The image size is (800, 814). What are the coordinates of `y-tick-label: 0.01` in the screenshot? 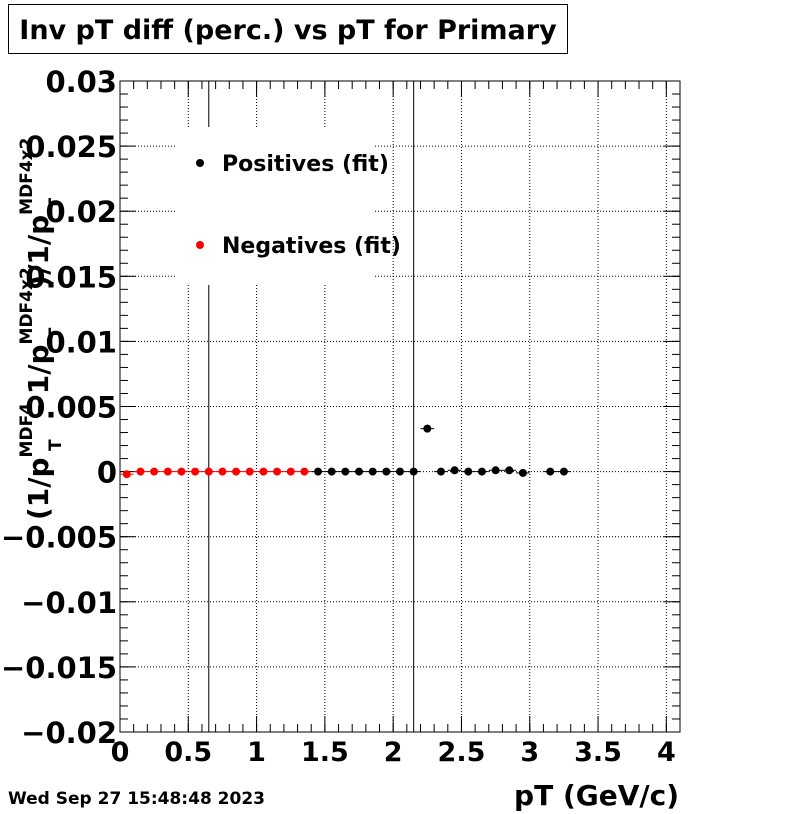 It's located at (81, 342).